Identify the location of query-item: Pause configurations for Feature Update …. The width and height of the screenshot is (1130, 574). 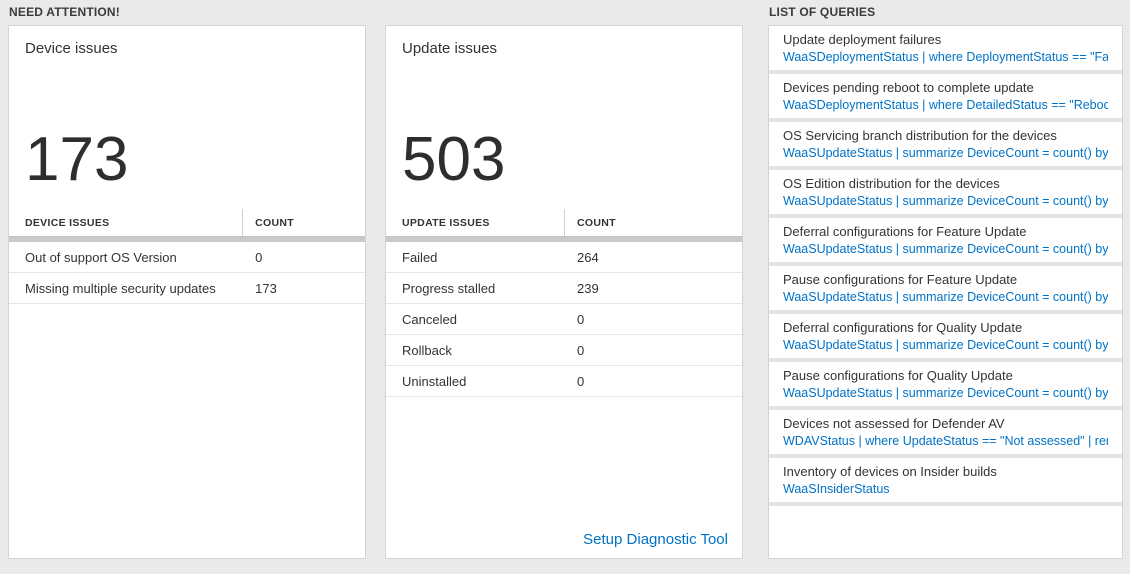
(945, 290).